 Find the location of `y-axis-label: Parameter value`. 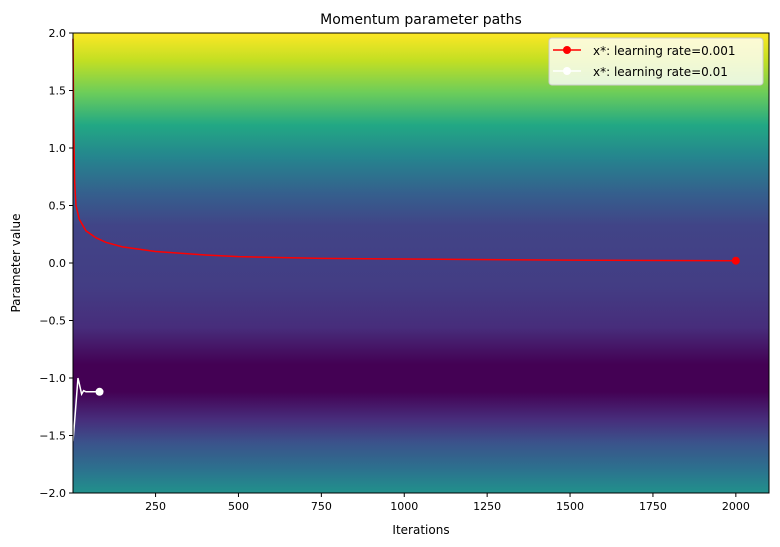

y-axis-label: Parameter value is located at coordinates (16, 262).